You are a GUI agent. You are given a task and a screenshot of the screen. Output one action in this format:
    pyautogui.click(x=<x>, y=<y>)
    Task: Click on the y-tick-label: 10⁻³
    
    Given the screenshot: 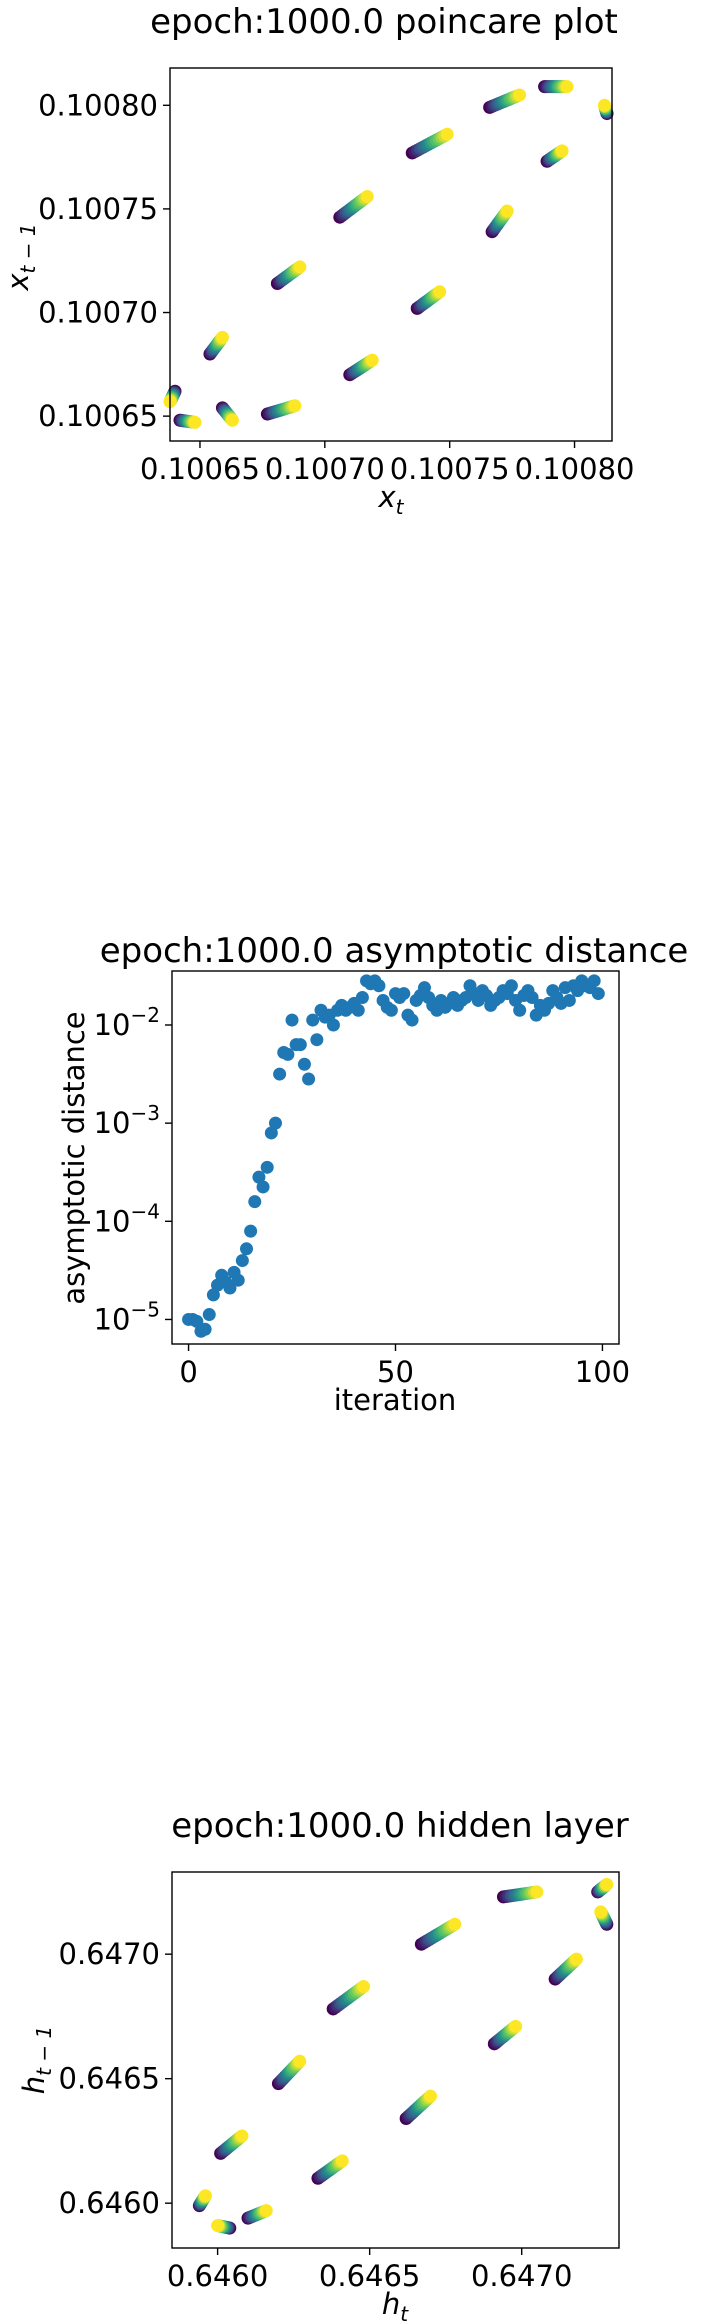 What is the action you would take?
    pyautogui.click(x=127, y=1120)
    